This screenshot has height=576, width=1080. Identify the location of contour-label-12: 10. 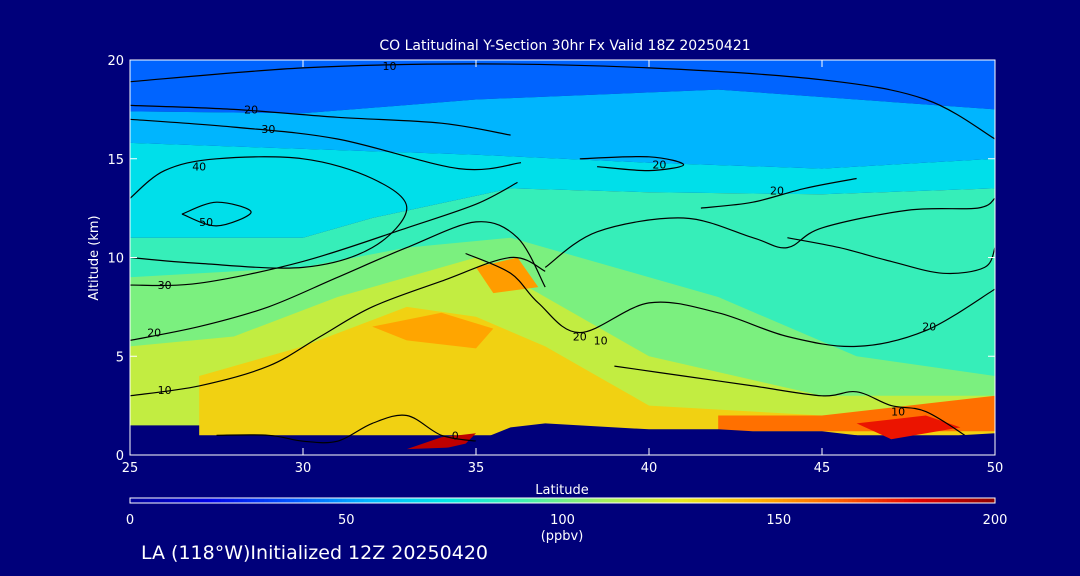
(601, 340).